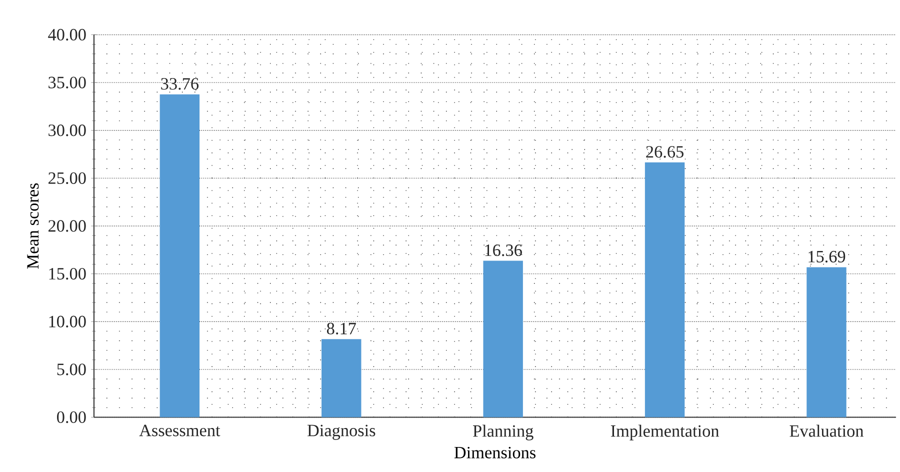 Image resolution: width=900 pixels, height=472 pixels. Describe the element at coordinates (665, 152) in the screenshot. I see `data-label: 26.65` at that location.